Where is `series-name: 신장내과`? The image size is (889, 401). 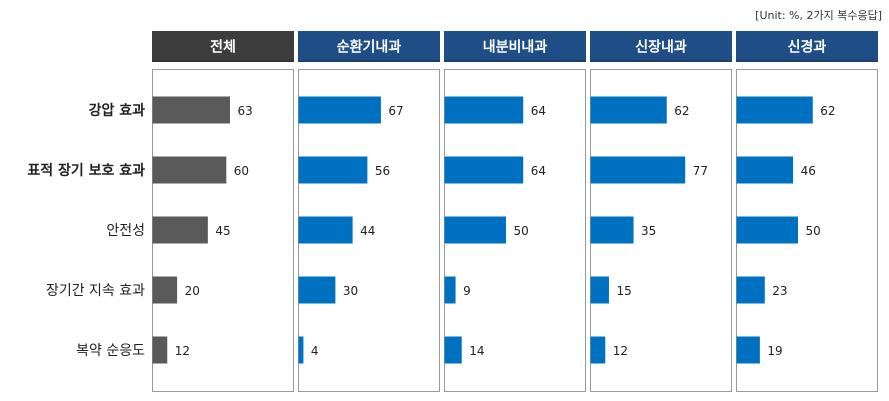
series-name: 신장내과 is located at coordinates (661, 47).